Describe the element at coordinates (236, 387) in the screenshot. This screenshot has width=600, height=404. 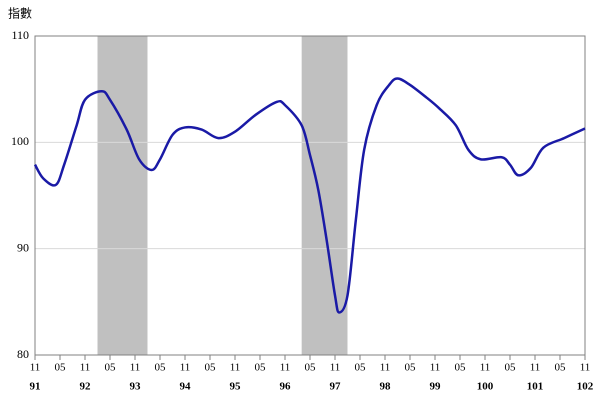
I see `year-label: 95` at that location.